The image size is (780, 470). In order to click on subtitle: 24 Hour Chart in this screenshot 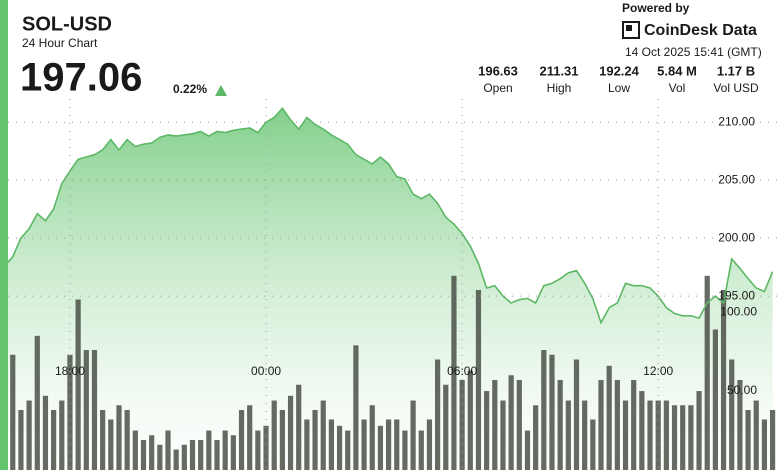, I will do `click(60, 43)`.